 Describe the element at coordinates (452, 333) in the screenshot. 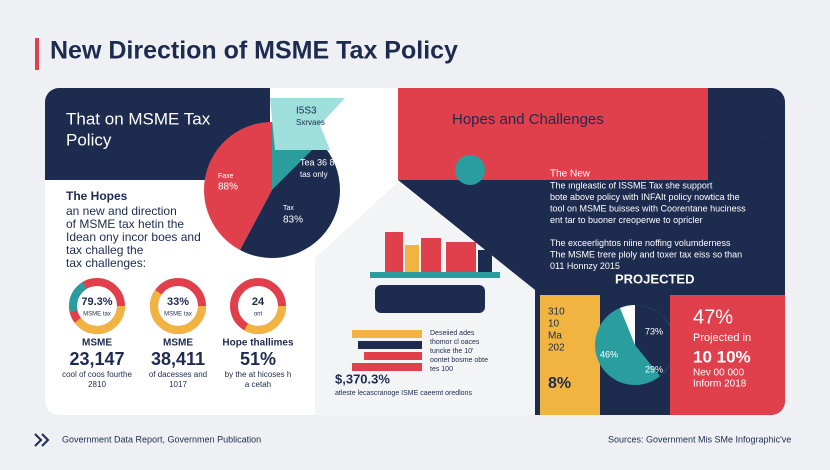

I see `label: Deseiied ades` at that location.